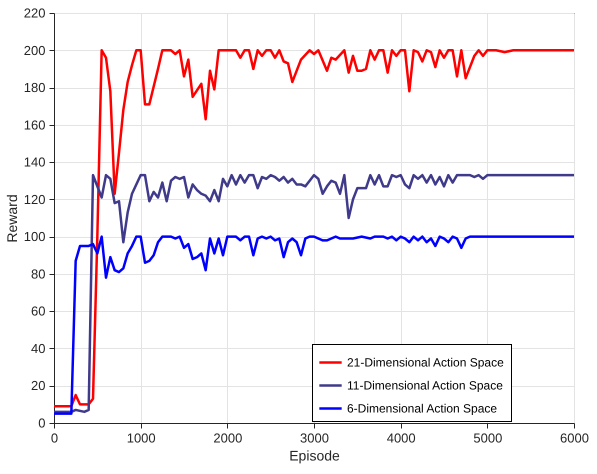 The height and width of the screenshot is (474, 597). What do you see at coordinates (425, 363) in the screenshot?
I see `legend-label: 21-Dimensional Action Space` at bounding box center [425, 363].